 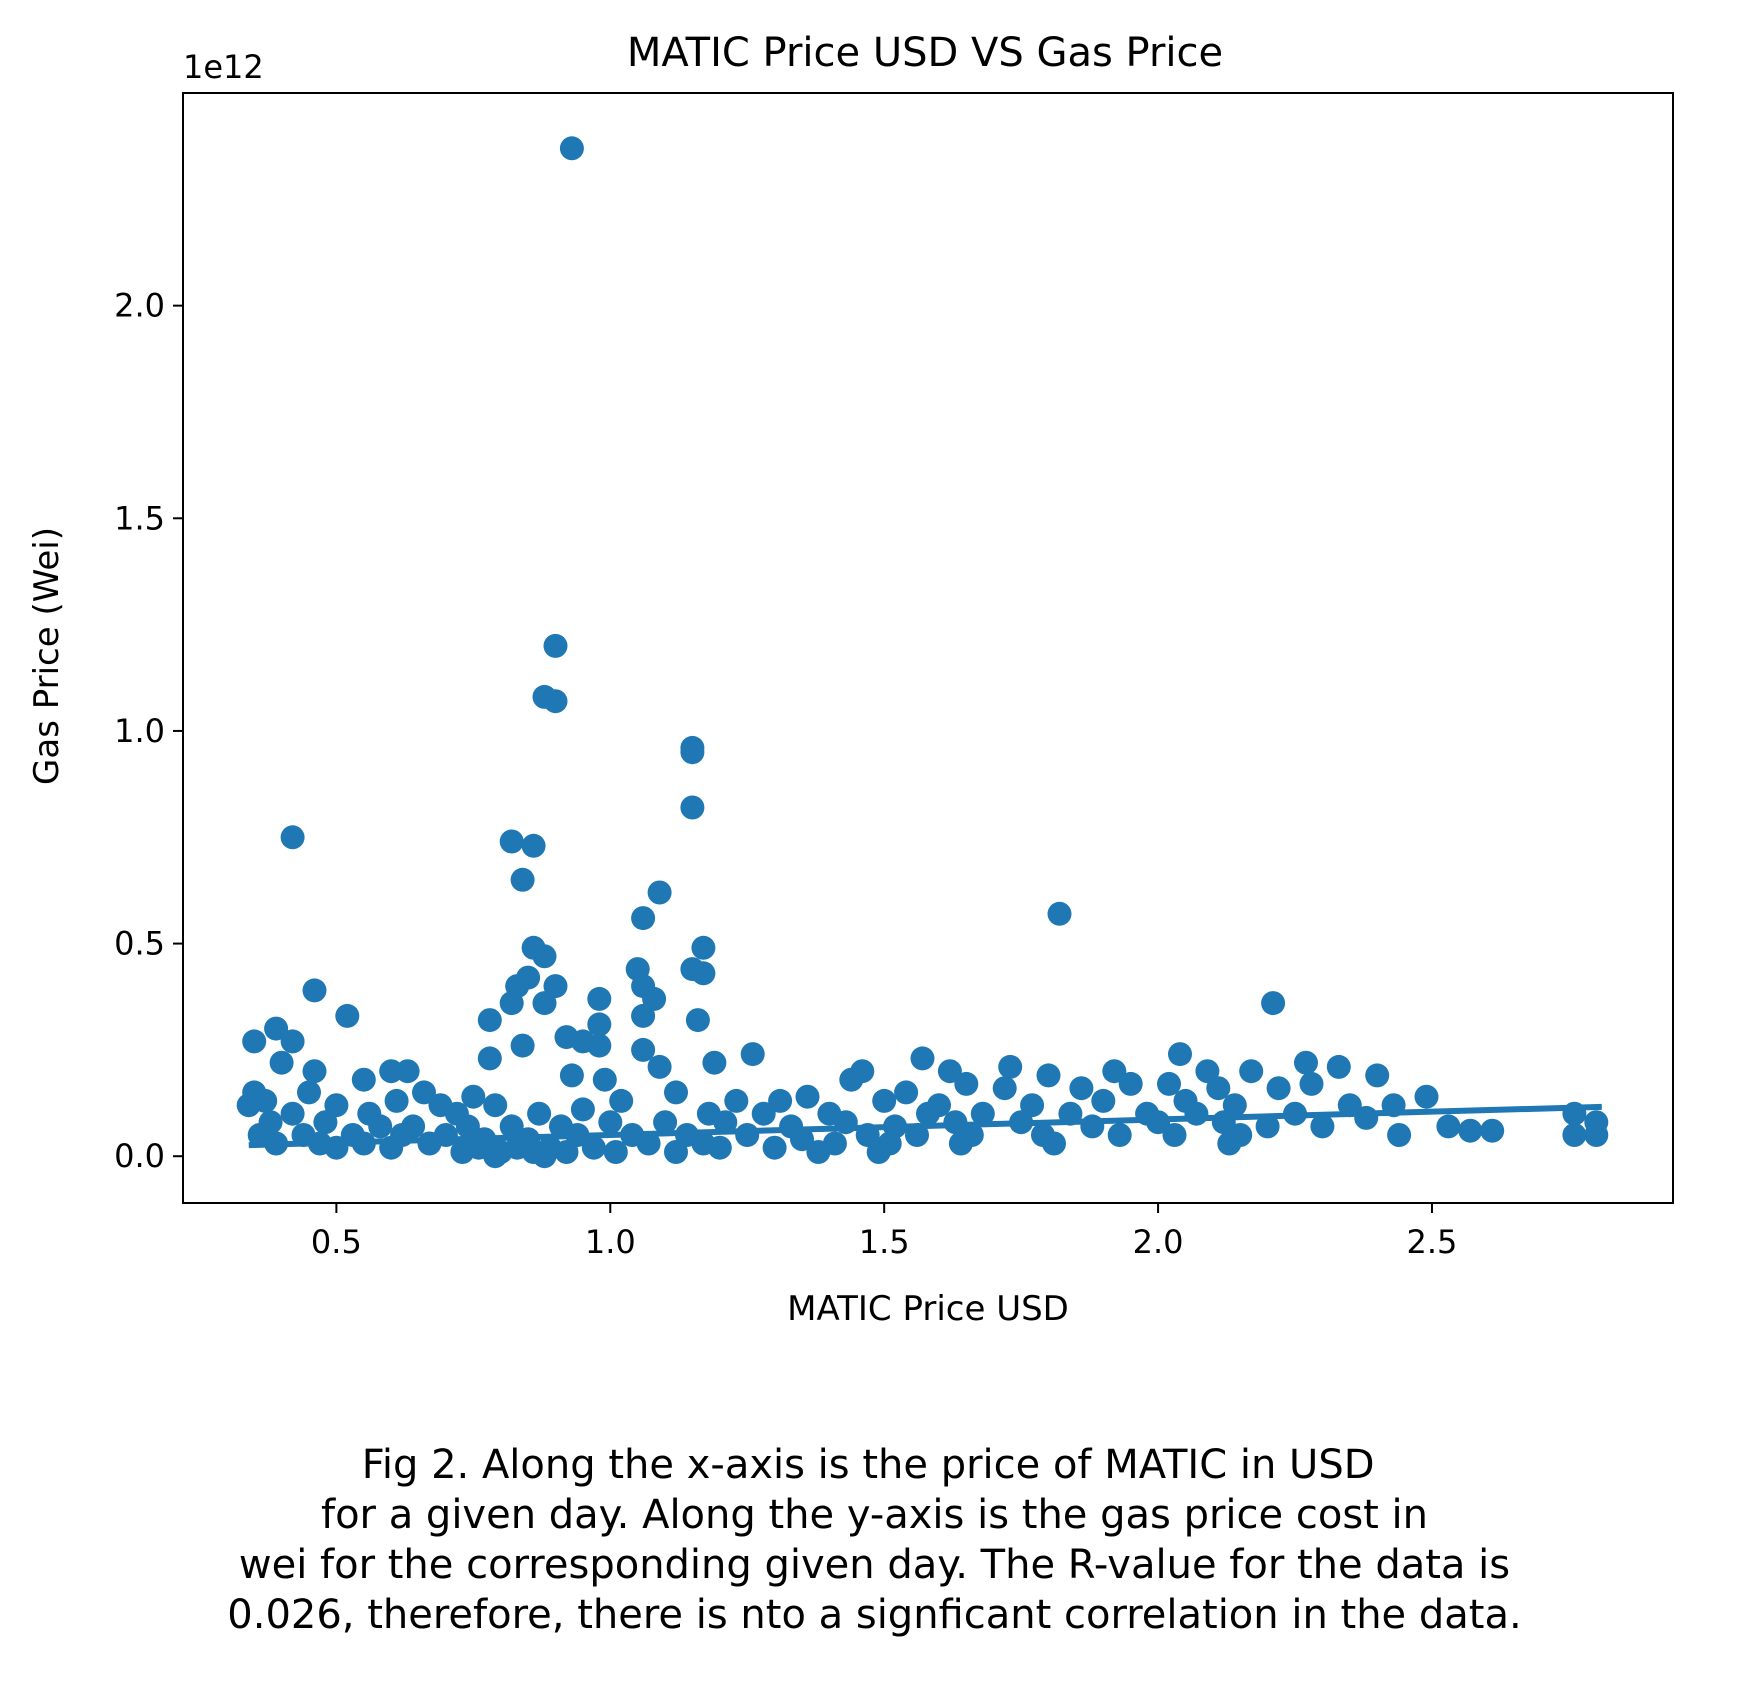 What do you see at coordinates (139, 518) in the screenshot?
I see `y-tick-label: 1.5` at bounding box center [139, 518].